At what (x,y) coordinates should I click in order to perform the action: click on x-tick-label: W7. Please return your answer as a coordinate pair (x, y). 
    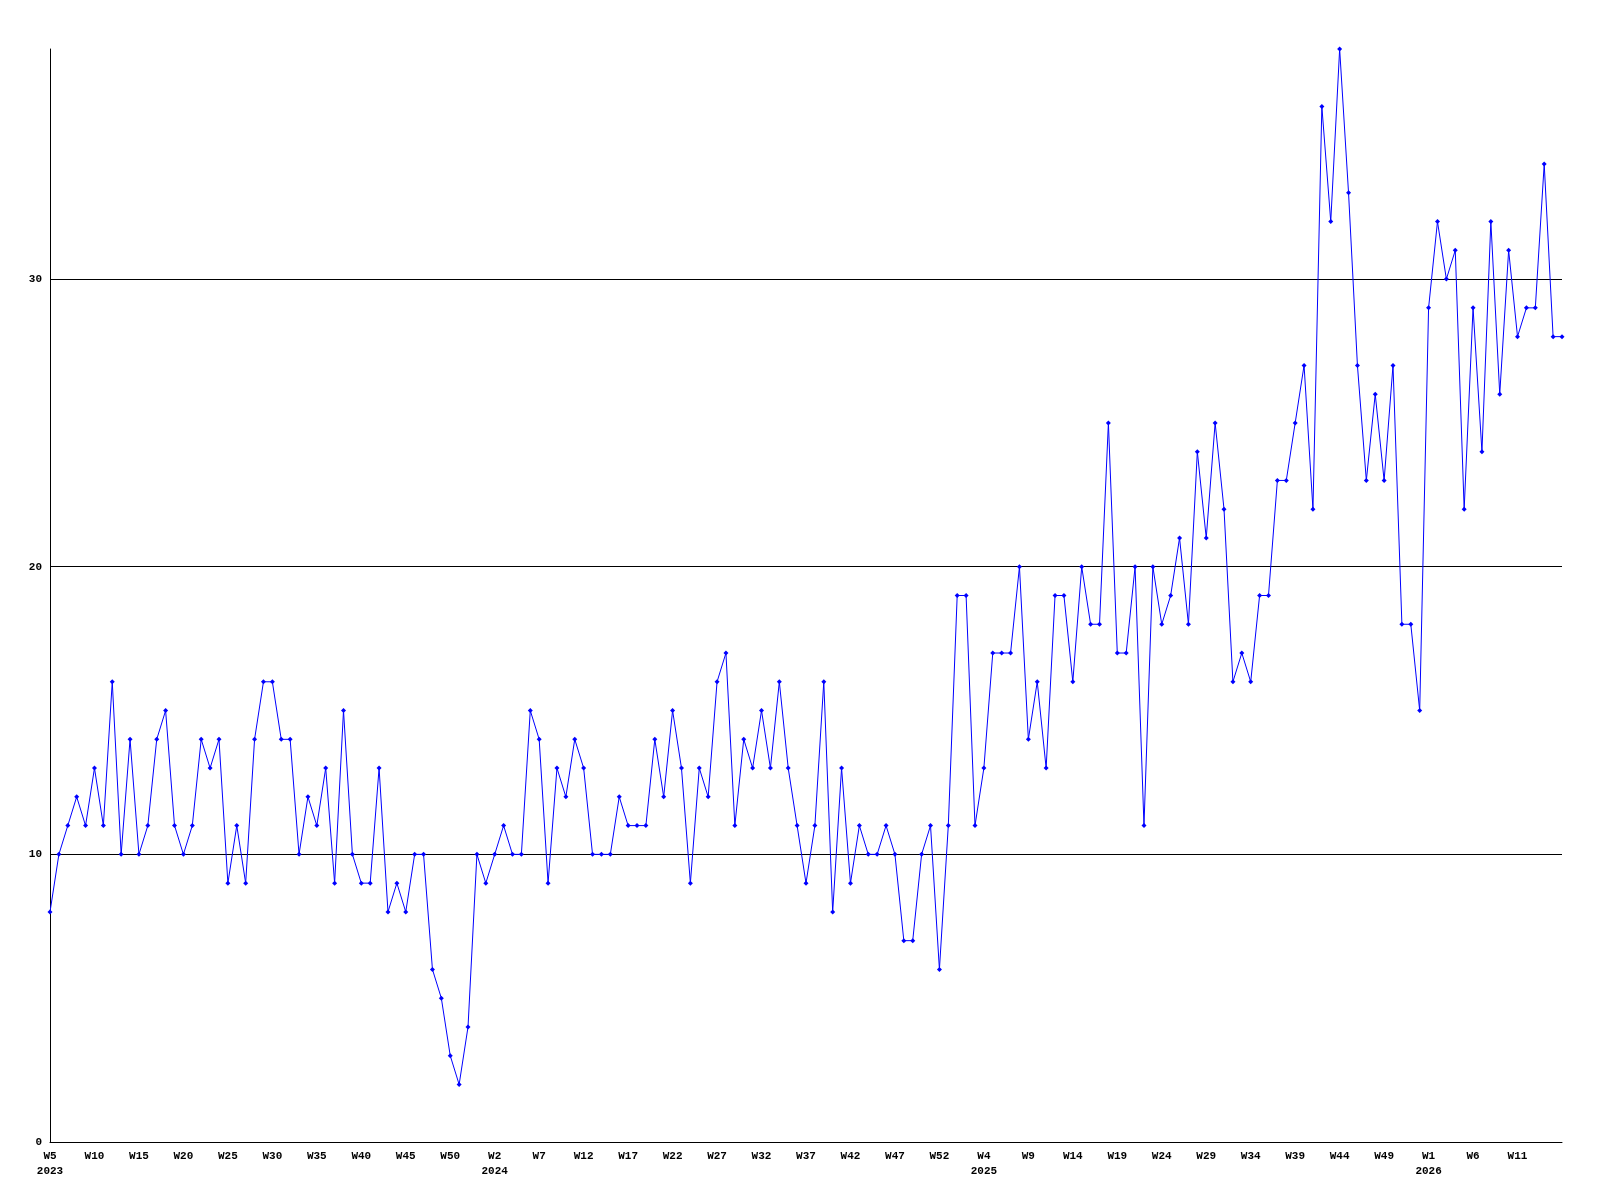
    Looking at the image, I should click on (539, 1155).